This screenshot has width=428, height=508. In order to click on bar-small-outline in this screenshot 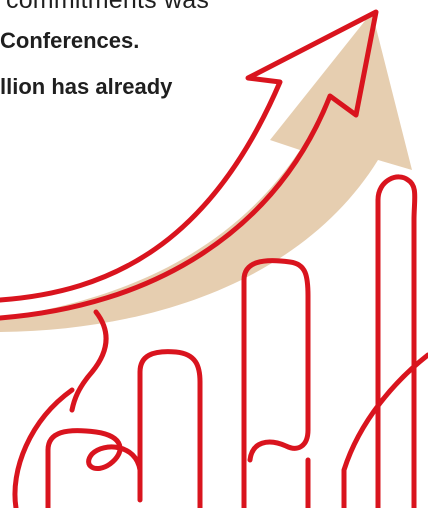, I will do `click(170, 428)`.